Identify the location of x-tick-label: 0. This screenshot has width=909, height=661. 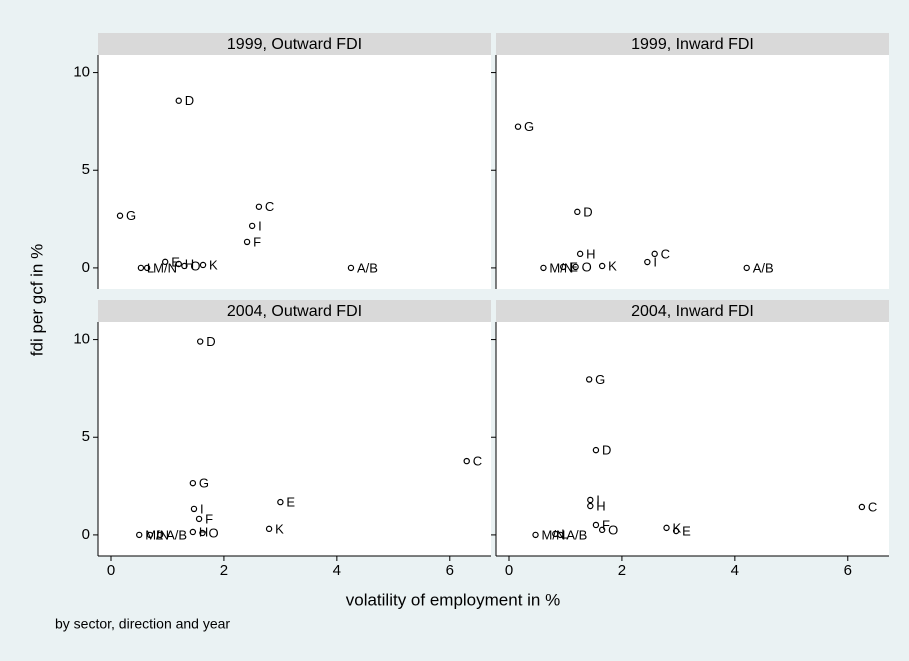
(509, 570).